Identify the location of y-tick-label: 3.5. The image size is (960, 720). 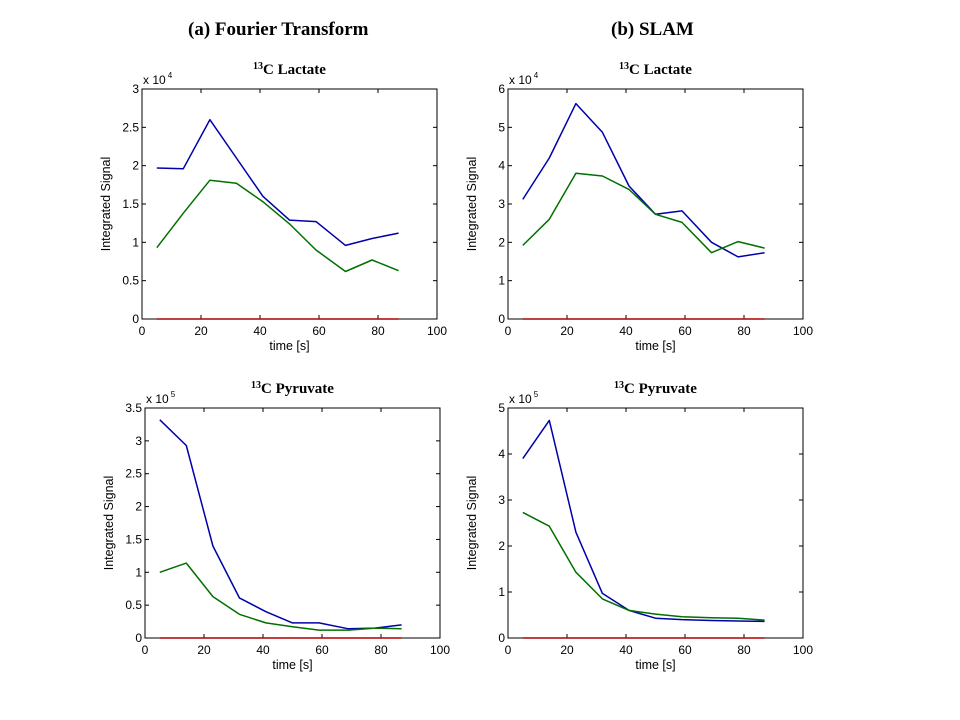
(133, 408).